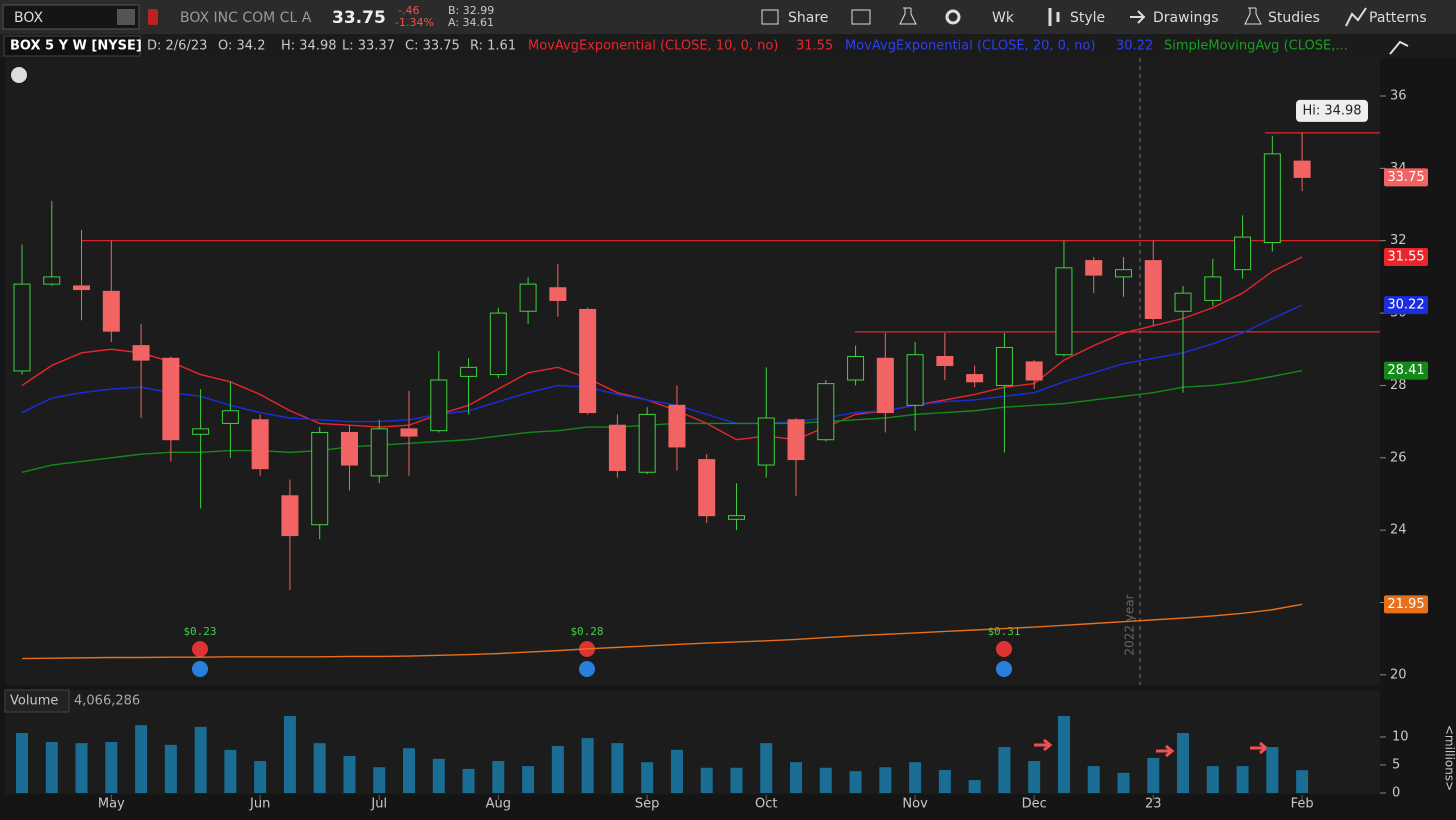 This screenshot has width=1456, height=820. Describe the element at coordinates (199, 631) in the screenshot. I see `dividend-label: $0.23` at that location.